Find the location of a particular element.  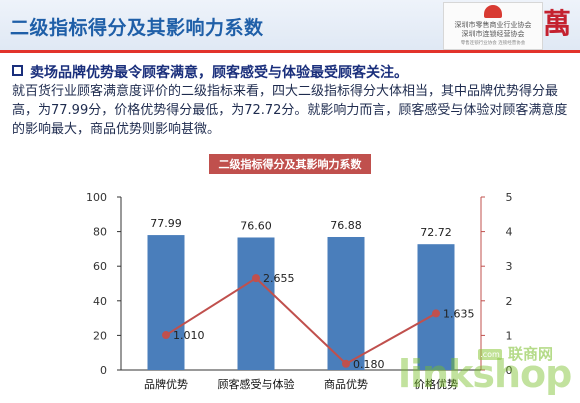

summary-headline: 卖场品牌优势最令顾客满意，顾客感受与体验最受顾客关注。 is located at coordinates (210, 72).